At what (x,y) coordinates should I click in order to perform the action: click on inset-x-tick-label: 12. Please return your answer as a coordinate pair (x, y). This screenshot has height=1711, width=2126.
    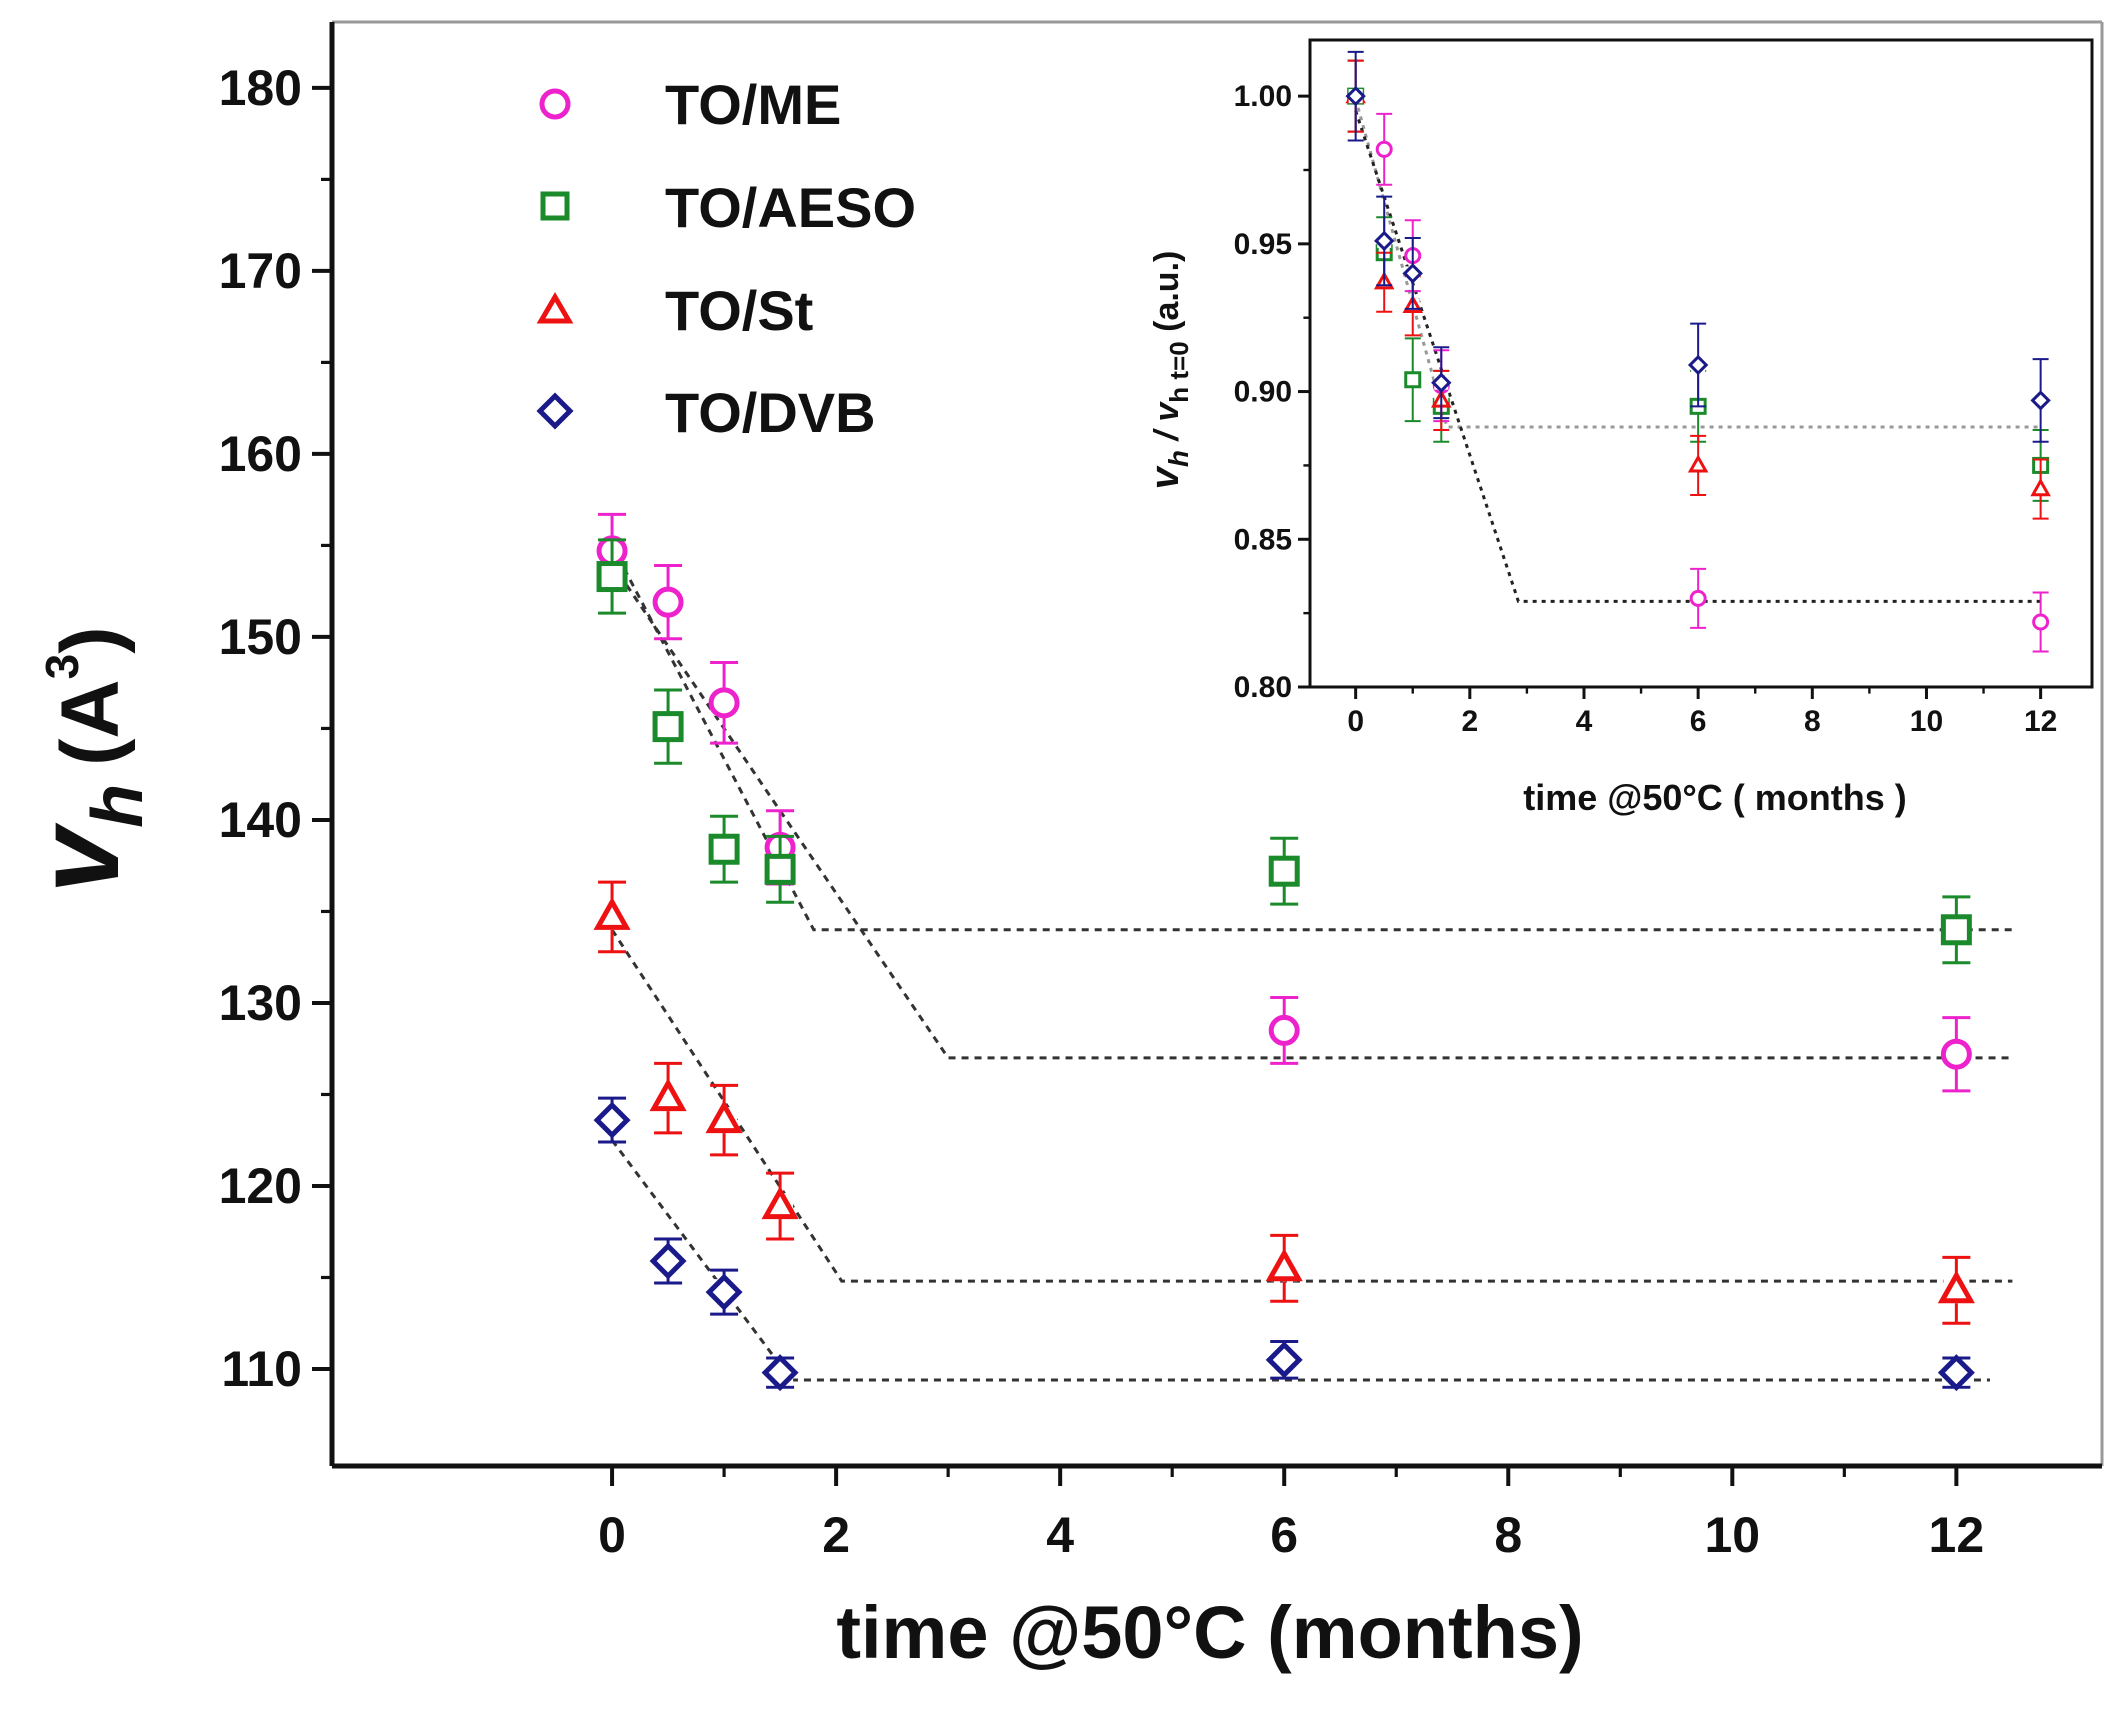
    Looking at the image, I should click on (2040, 721).